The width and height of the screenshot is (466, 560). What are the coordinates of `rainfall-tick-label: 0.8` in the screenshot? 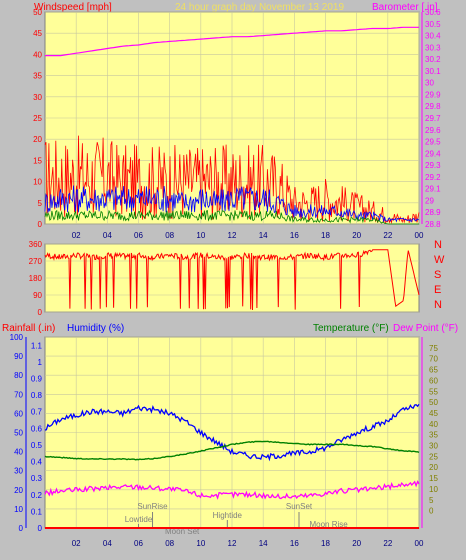 It's located at (37, 395).